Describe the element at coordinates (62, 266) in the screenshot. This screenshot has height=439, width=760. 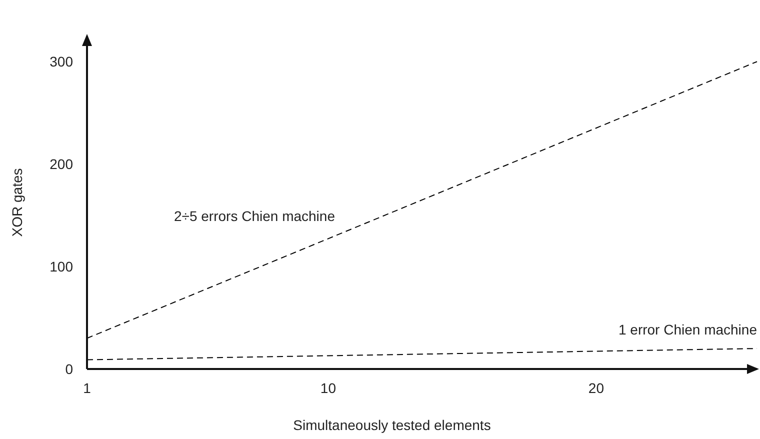
I see `y-tick-label: 100` at that location.